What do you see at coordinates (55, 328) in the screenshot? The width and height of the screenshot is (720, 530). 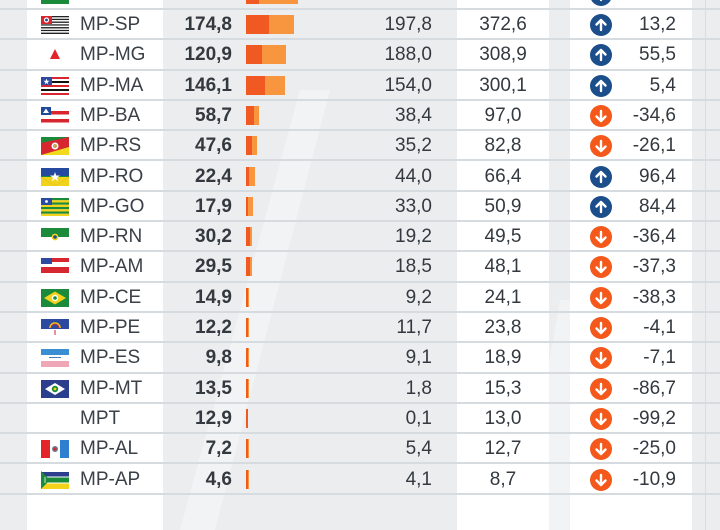 I see `flag-pe-icon` at bounding box center [55, 328].